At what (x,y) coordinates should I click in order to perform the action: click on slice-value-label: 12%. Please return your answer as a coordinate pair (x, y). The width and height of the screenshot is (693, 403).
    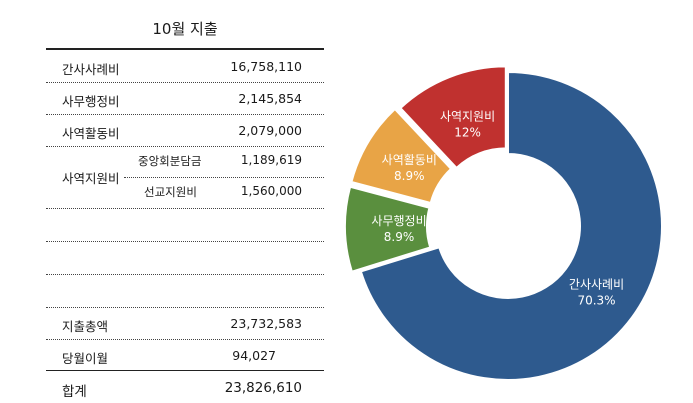
    Looking at the image, I should click on (467, 133).